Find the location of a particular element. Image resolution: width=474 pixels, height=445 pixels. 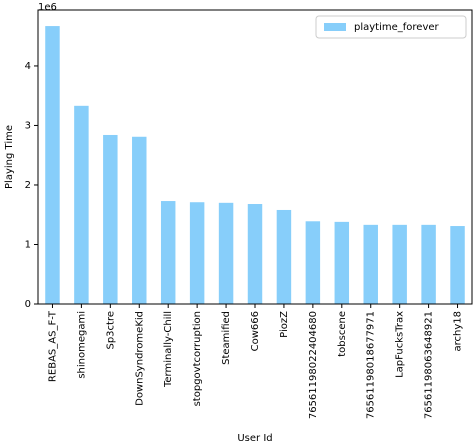

y-tick-label: 3 is located at coordinates (28, 125).